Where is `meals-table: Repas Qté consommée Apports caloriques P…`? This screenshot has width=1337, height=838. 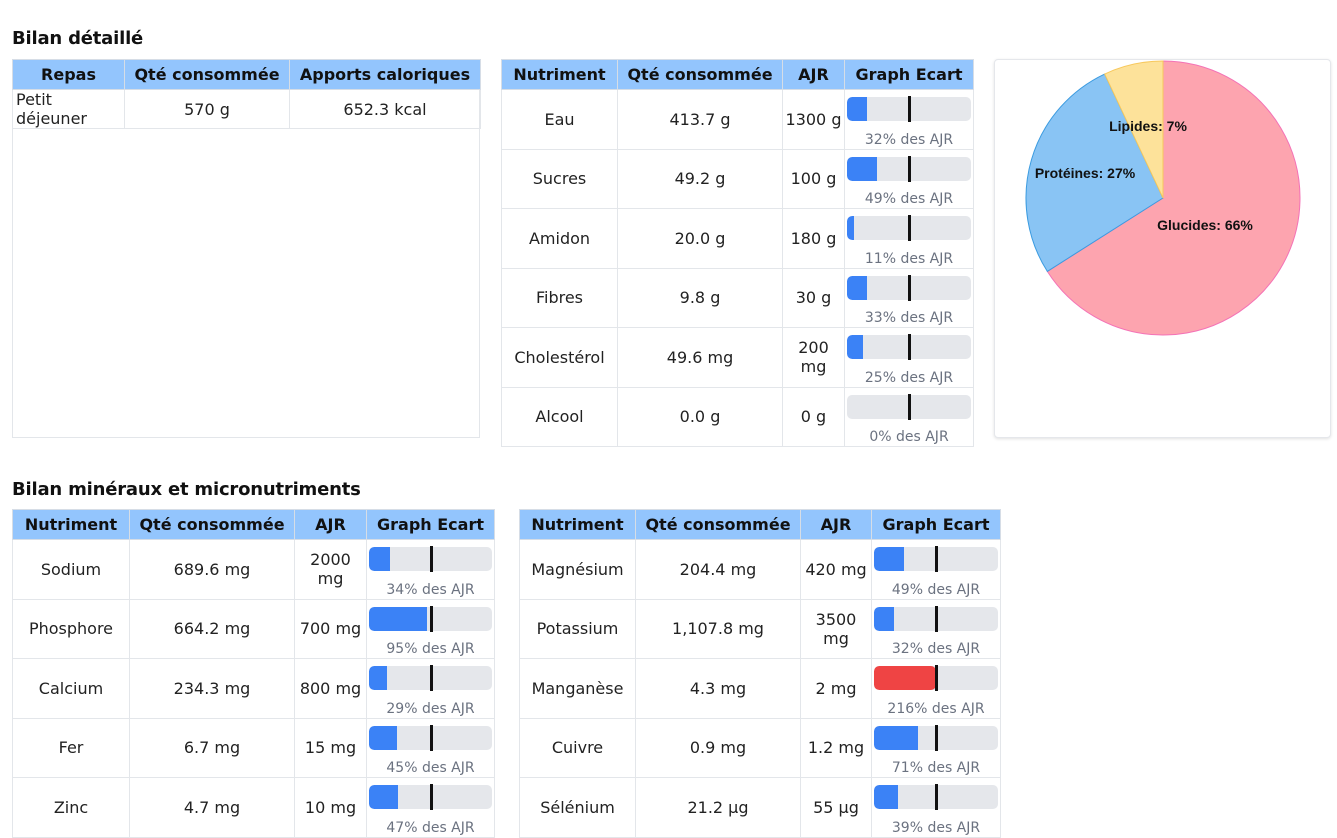
meals-table: Repas Qté consommée Apports caloriques P… is located at coordinates (246, 94).